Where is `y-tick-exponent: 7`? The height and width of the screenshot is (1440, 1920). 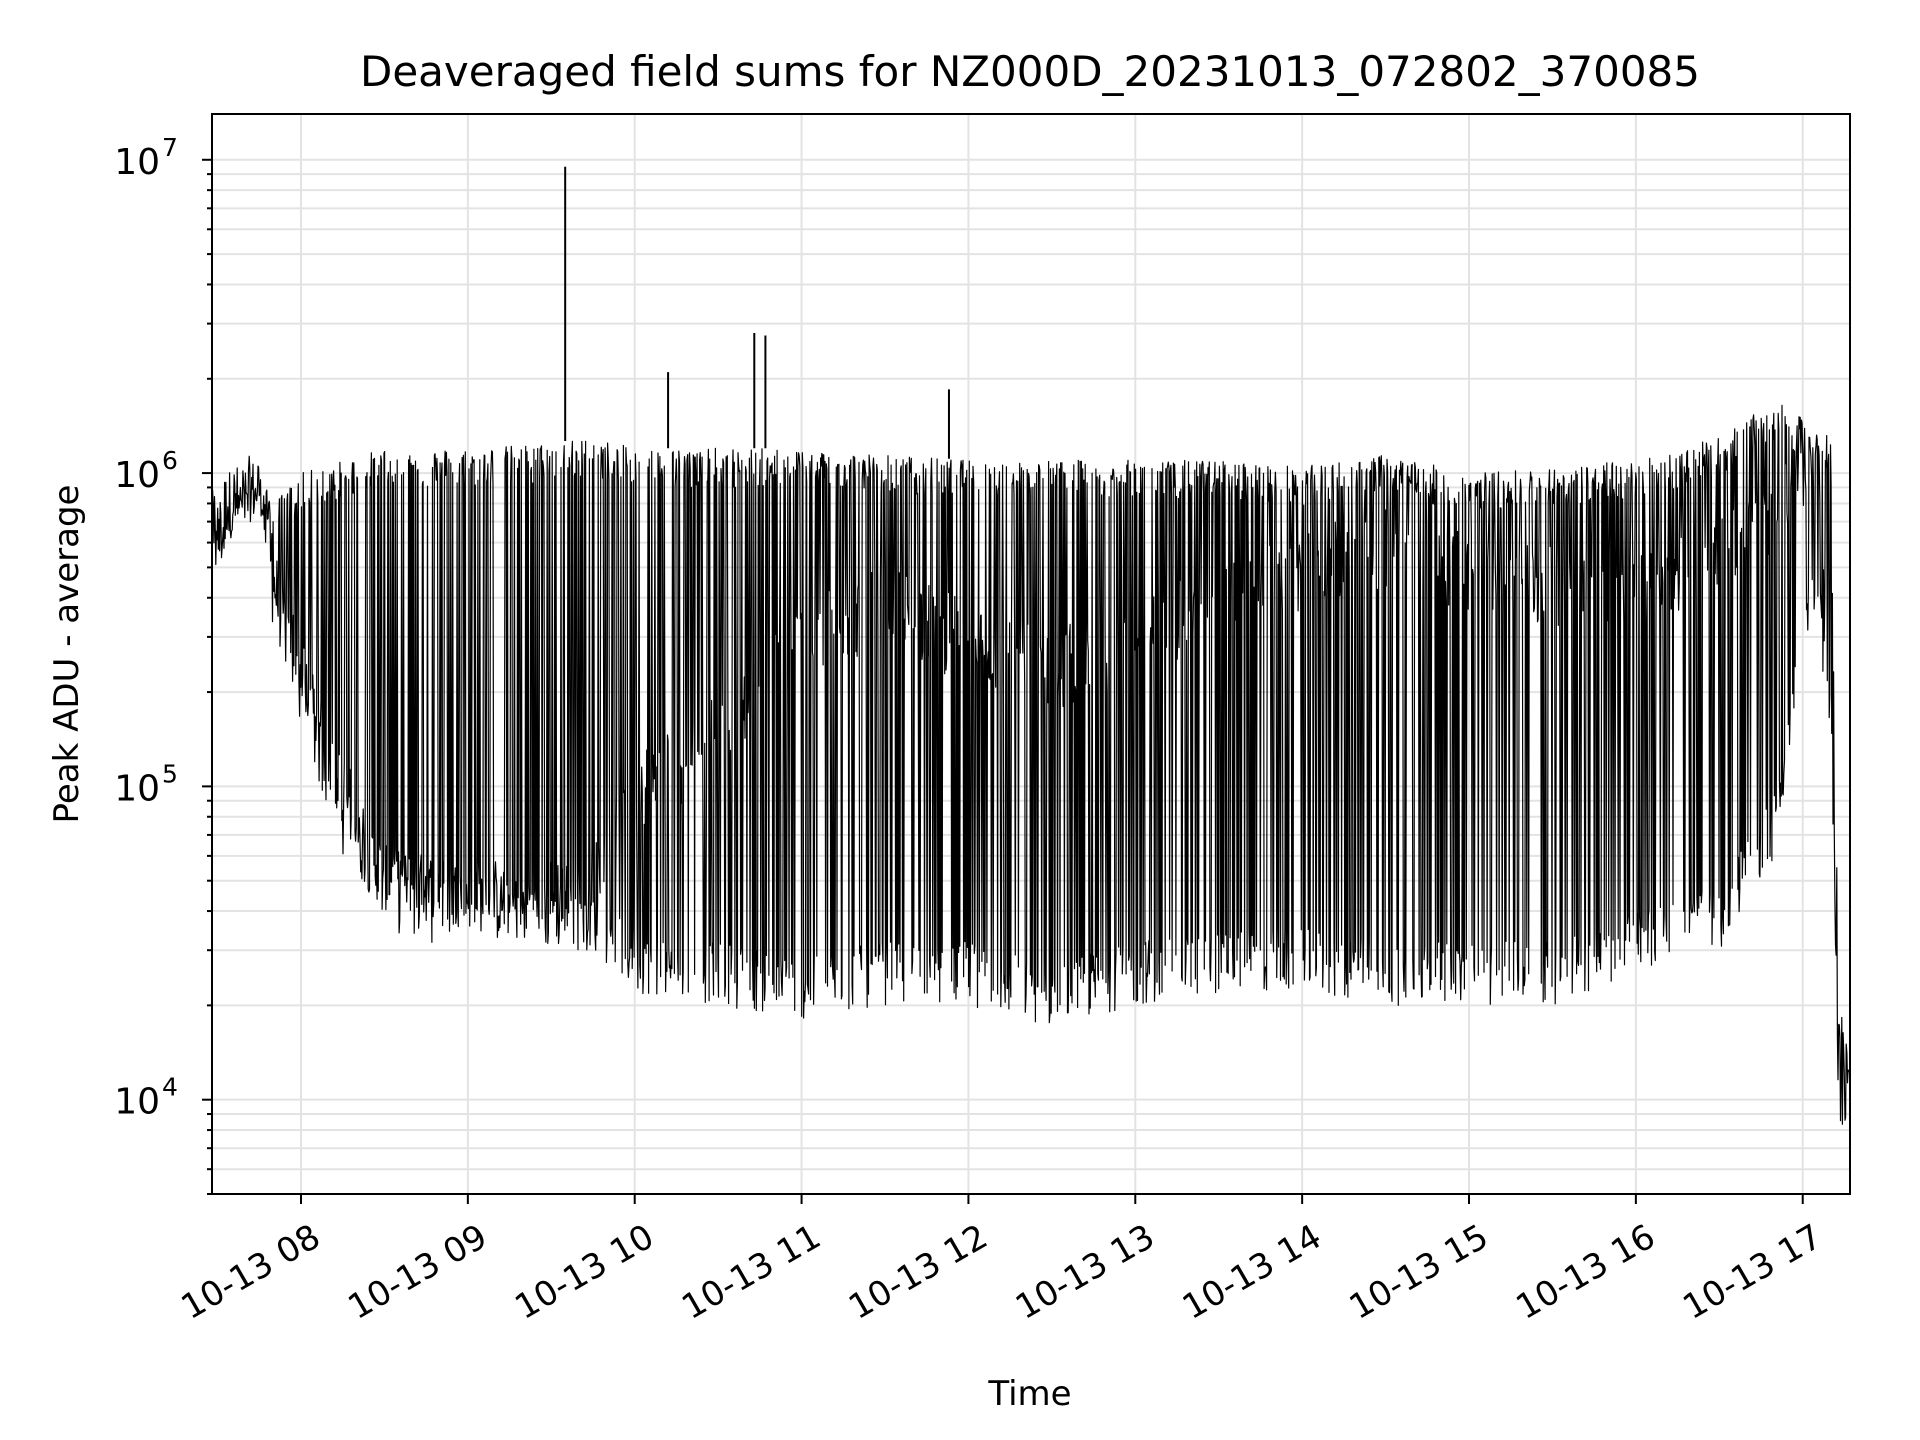
y-tick-exponent: 7 is located at coordinates (170, 147).